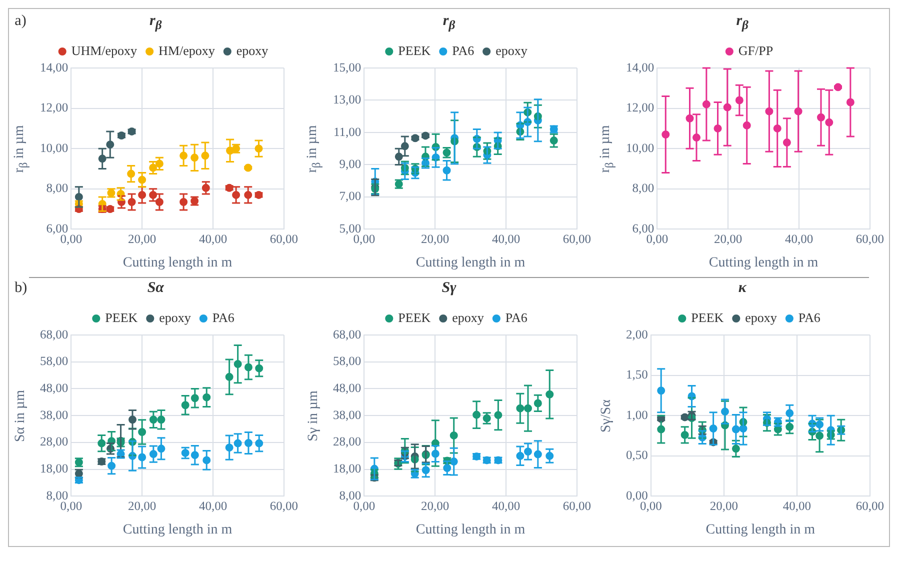  What do you see at coordinates (637, 455) in the screenshot?
I see `y-tick-label: 0,50` at bounding box center [637, 455].